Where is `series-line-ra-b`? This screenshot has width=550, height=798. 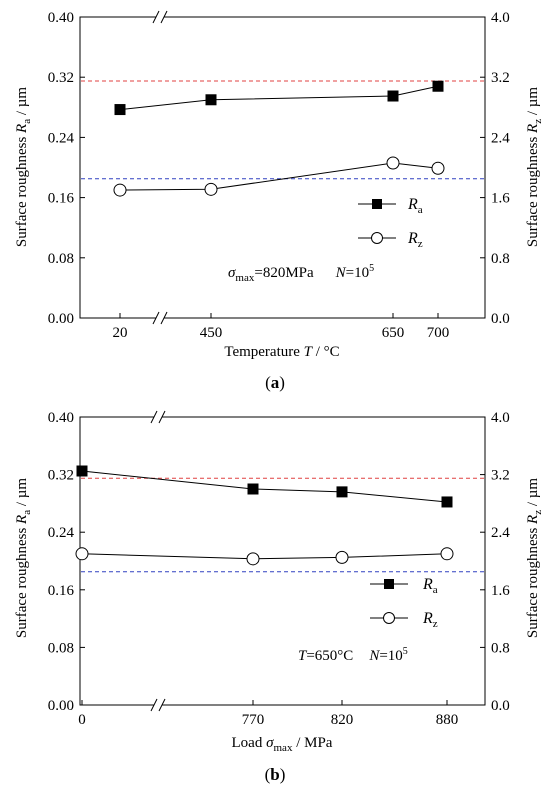 series-line-ra-b is located at coordinates (264, 486).